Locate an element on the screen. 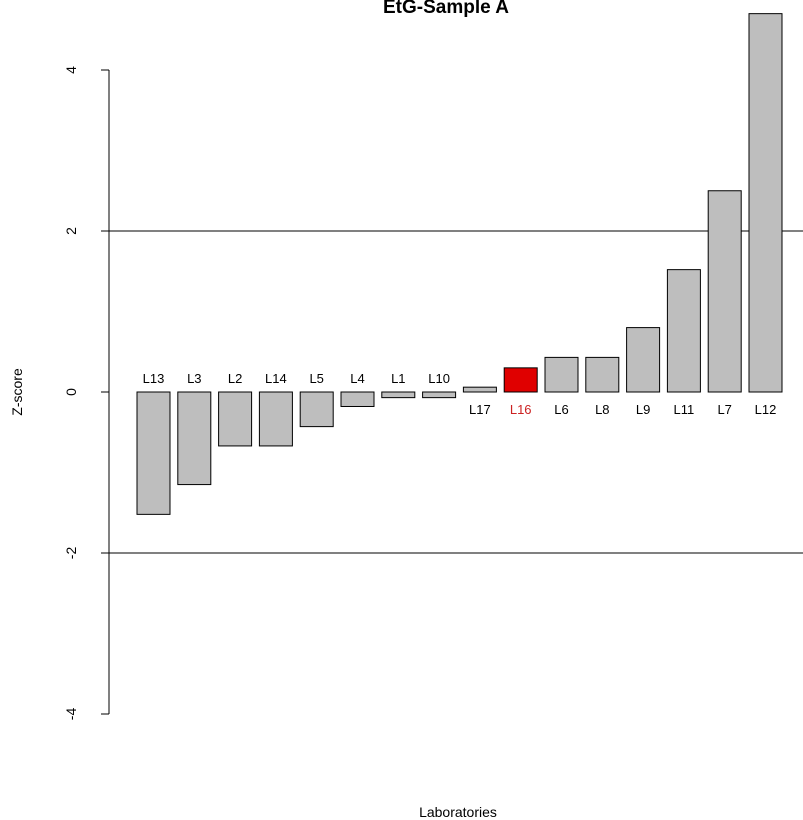 This screenshot has width=803, height=820. bar-label: L11 is located at coordinates (684, 409).